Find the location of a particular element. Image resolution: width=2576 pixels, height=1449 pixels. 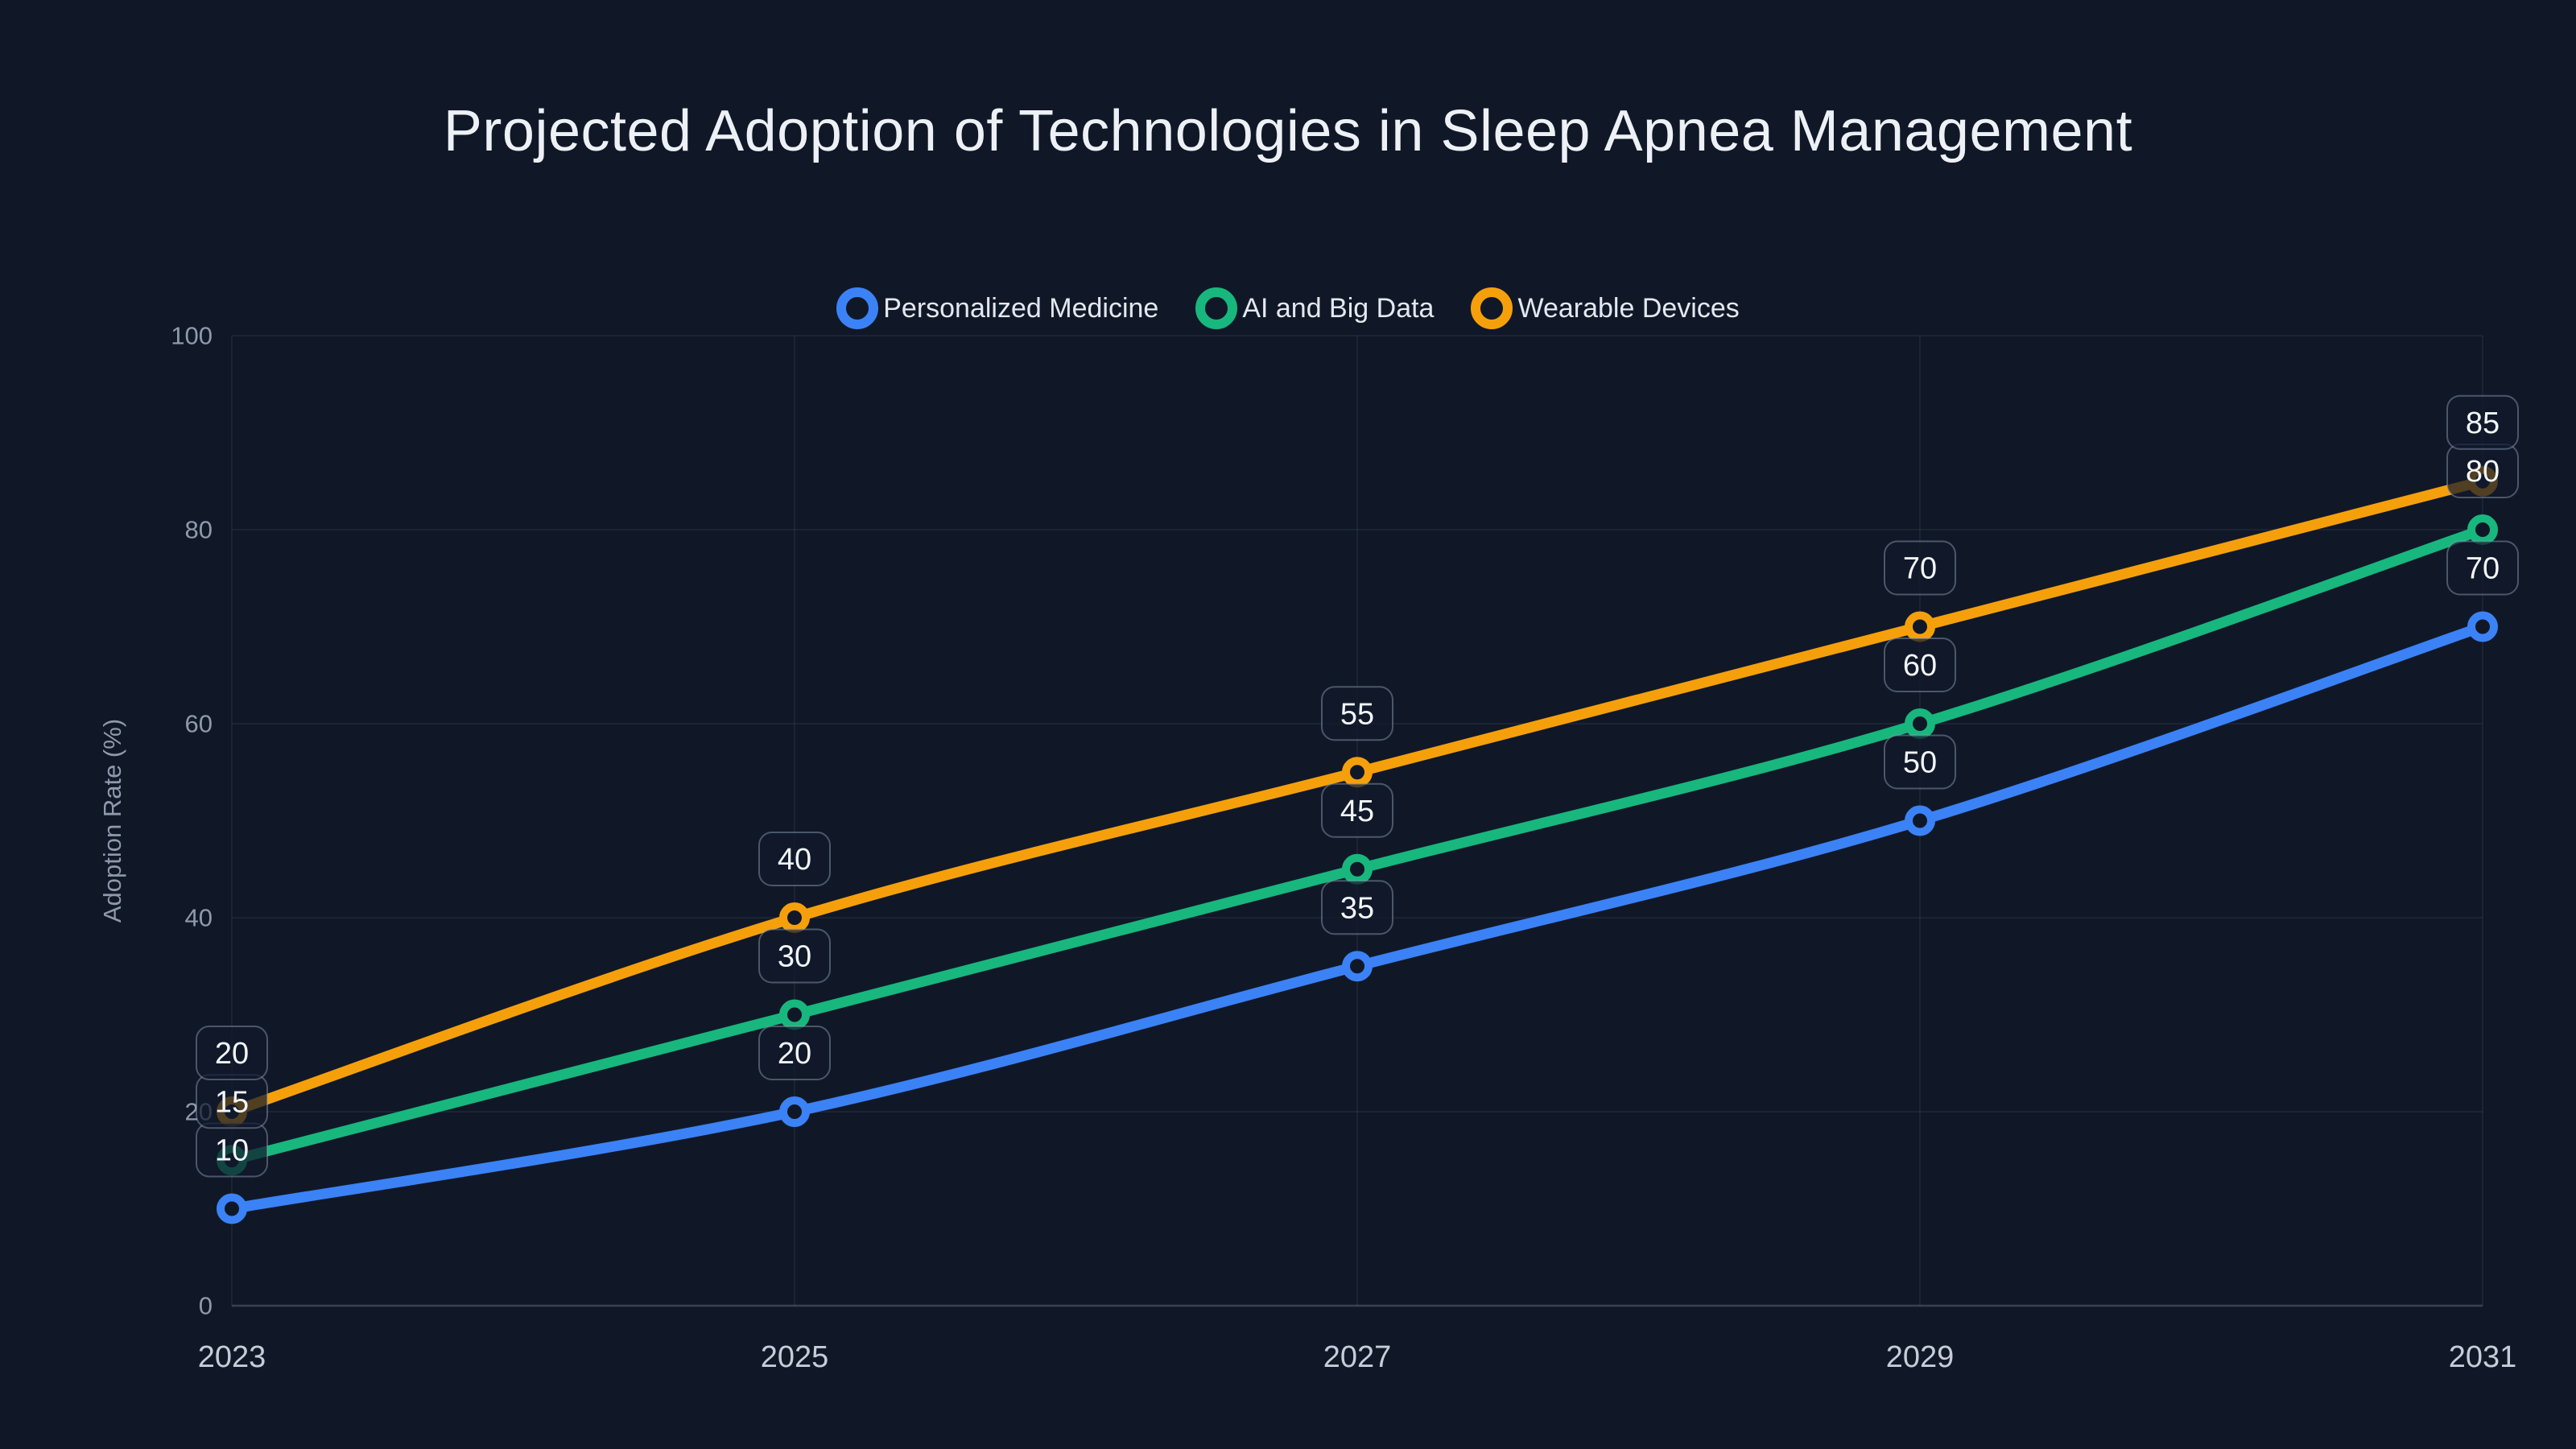

data-point-wearable-devices-2027 is located at coordinates (1357, 772).